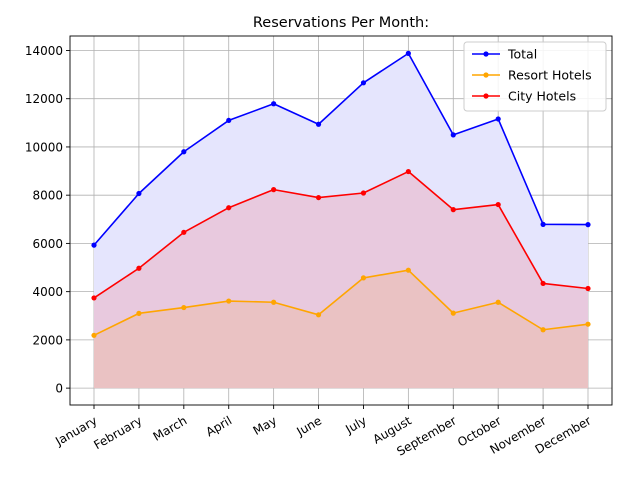  Describe the element at coordinates (542, 96) in the screenshot. I see `legend-label-city-hotels: City Hotels` at that location.